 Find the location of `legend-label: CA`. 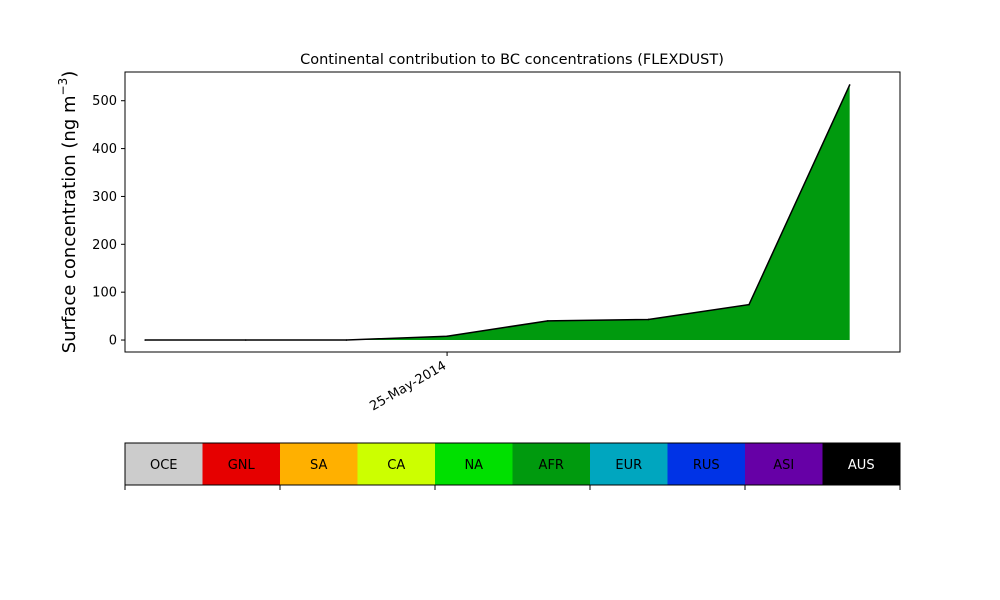

legend-label: CA is located at coordinates (396, 465).